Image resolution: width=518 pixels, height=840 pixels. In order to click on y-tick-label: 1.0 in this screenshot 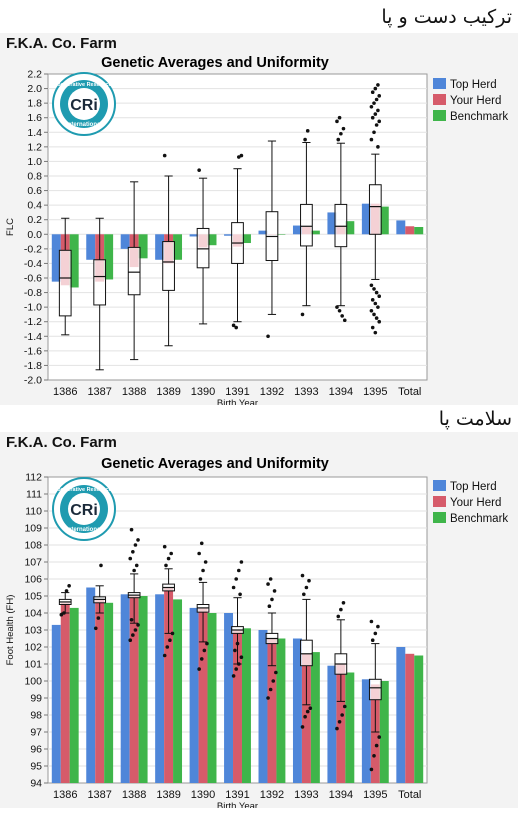, I will do `click(34, 162)`.